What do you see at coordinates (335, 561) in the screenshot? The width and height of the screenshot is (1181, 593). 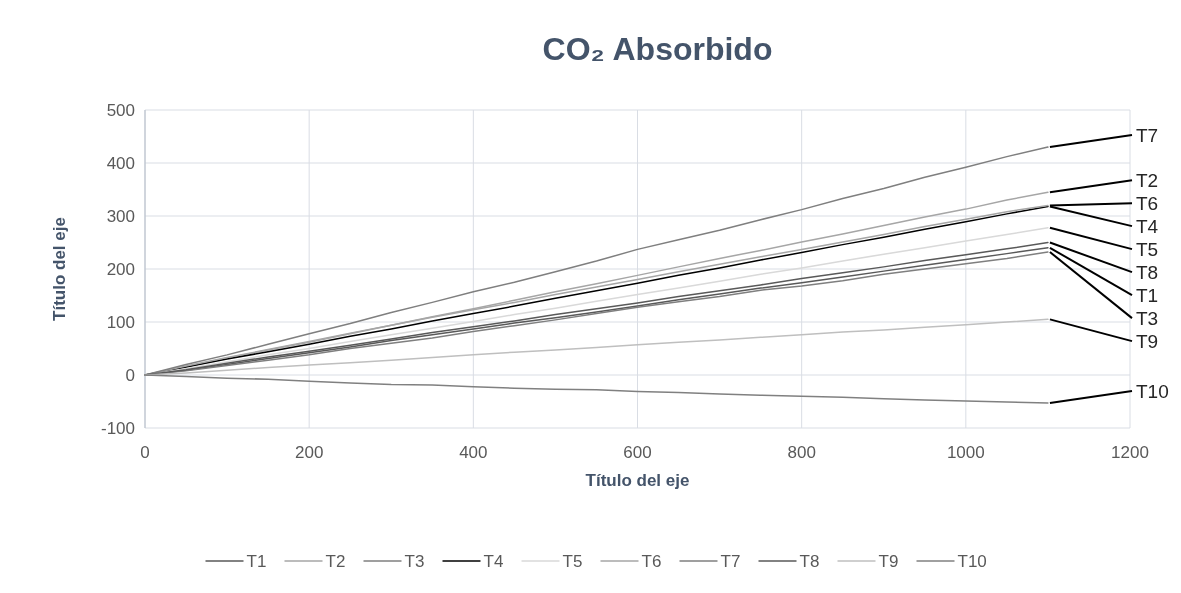 I see `legend-label: T2` at bounding box center [335, 561].